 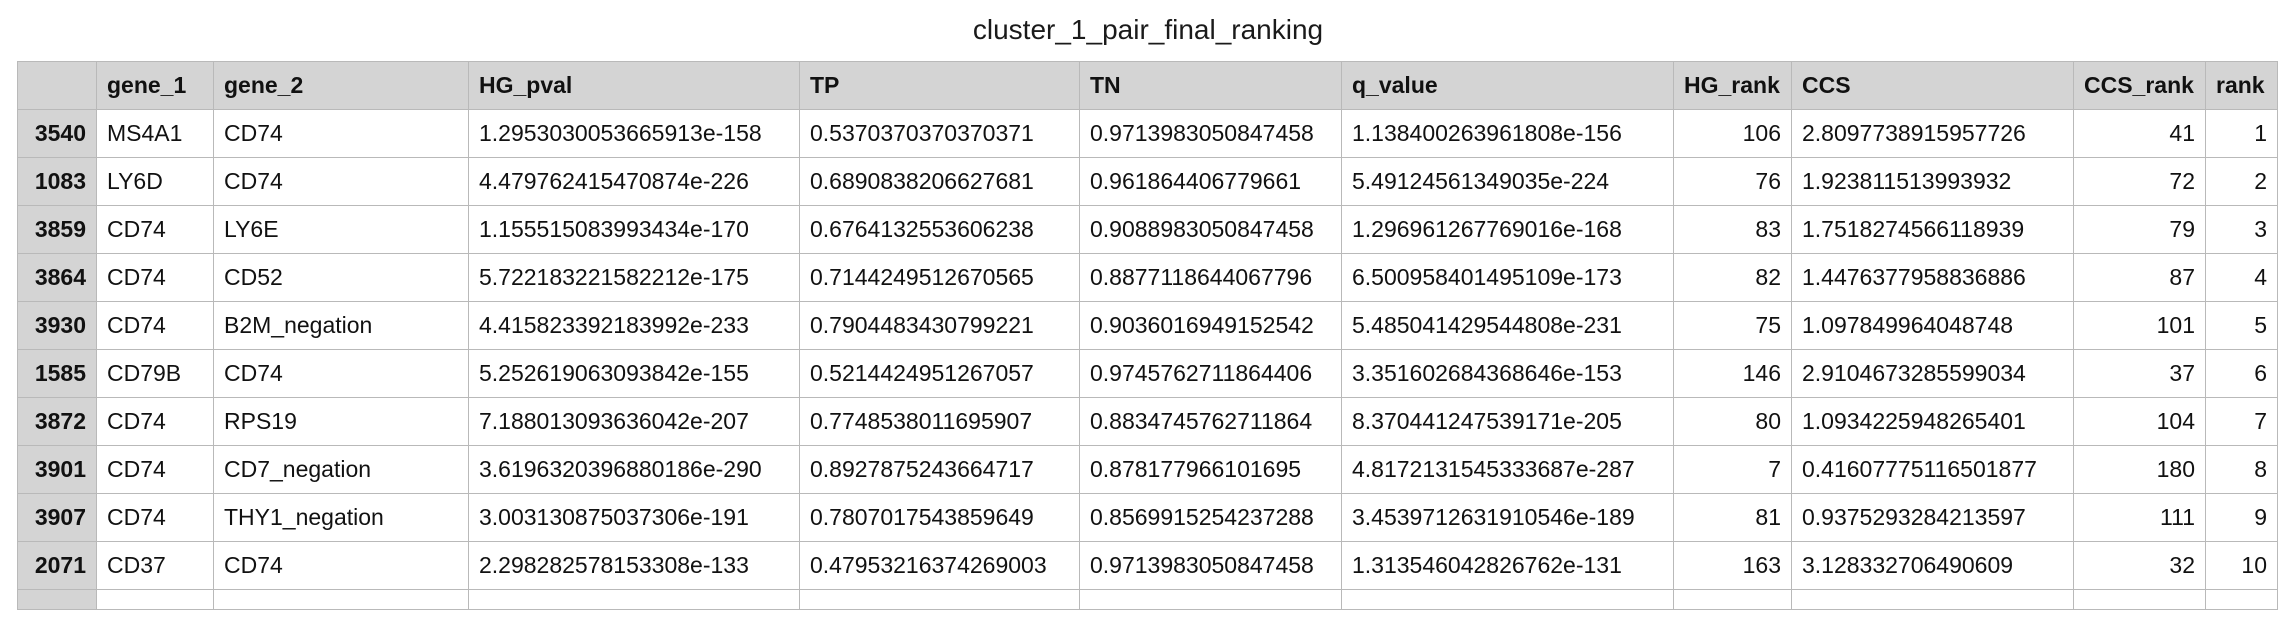 I want to click on cell-rank: 10, so click(x=2241, y=565).